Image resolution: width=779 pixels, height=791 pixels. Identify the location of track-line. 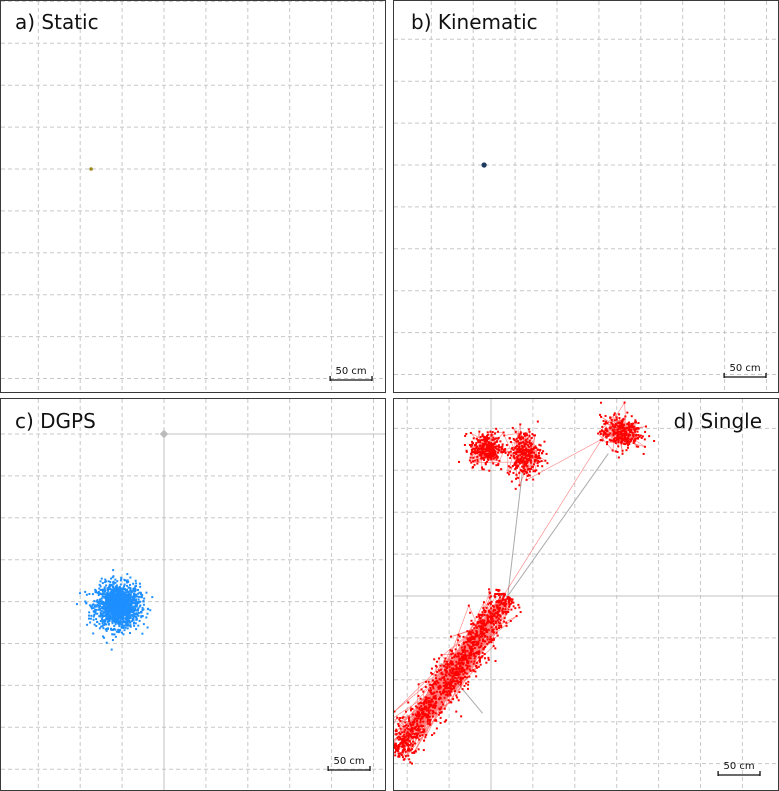
(558, 525).